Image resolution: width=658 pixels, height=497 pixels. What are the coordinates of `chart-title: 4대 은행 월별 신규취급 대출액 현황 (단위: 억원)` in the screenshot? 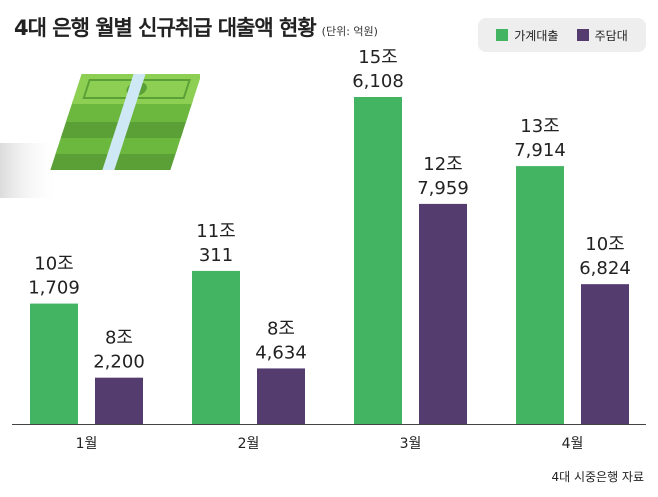 It's located at (196, 27).